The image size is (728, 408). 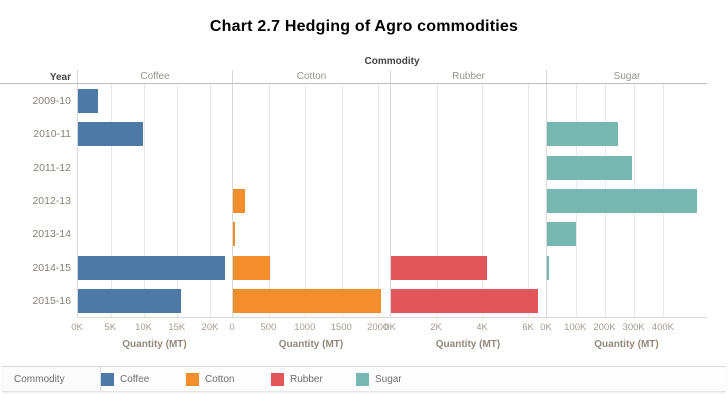 What do you see at coordinates (468, 201) in the screenshot?
I see `panel-rubber` at bounding box center [468, 201].